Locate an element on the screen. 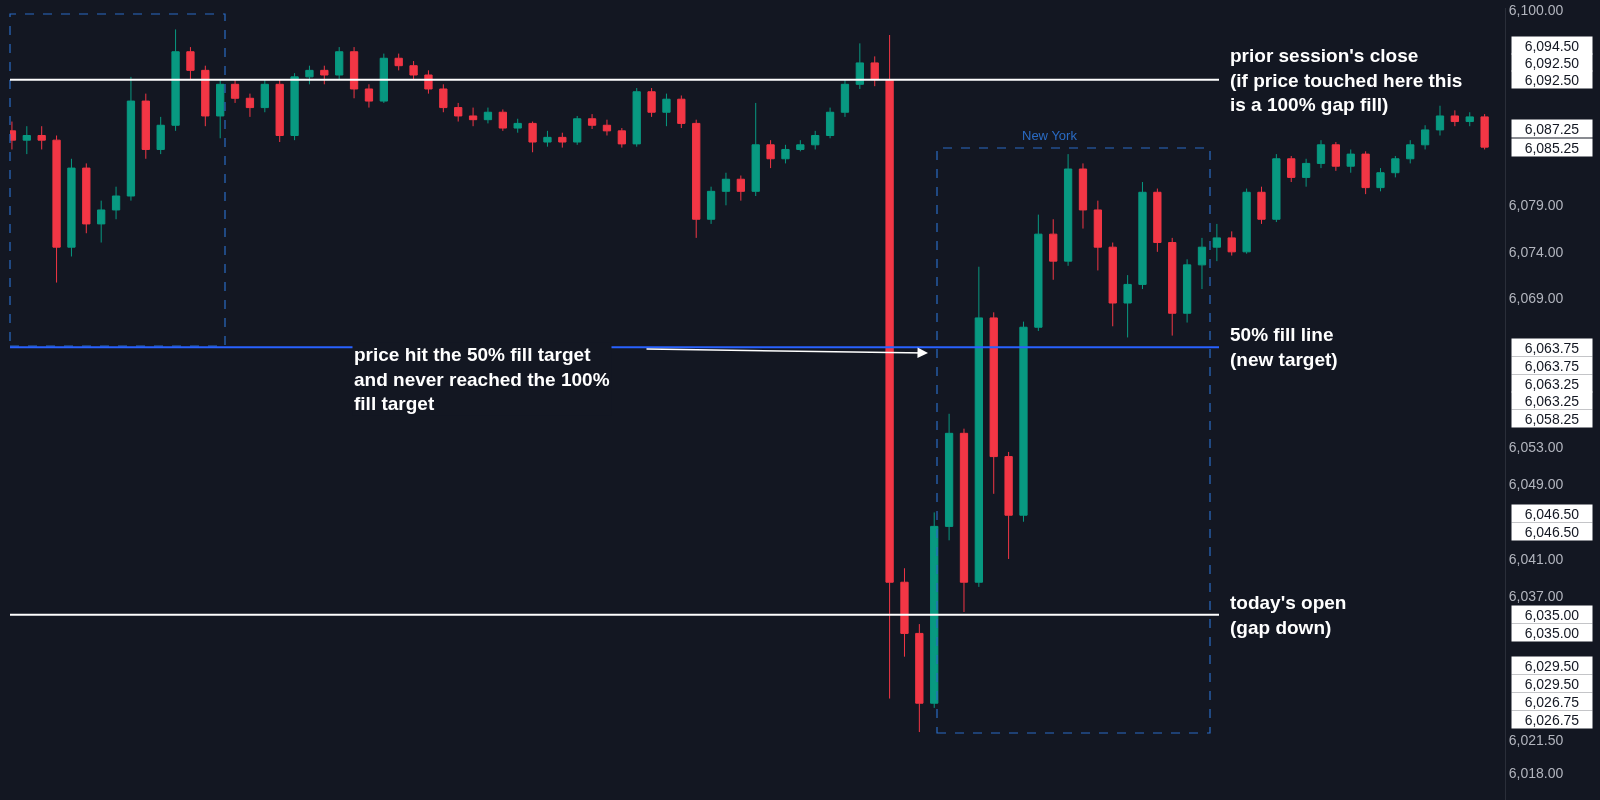  y-tick-label: 6,018.00 is located at coordinates (1536, 772).